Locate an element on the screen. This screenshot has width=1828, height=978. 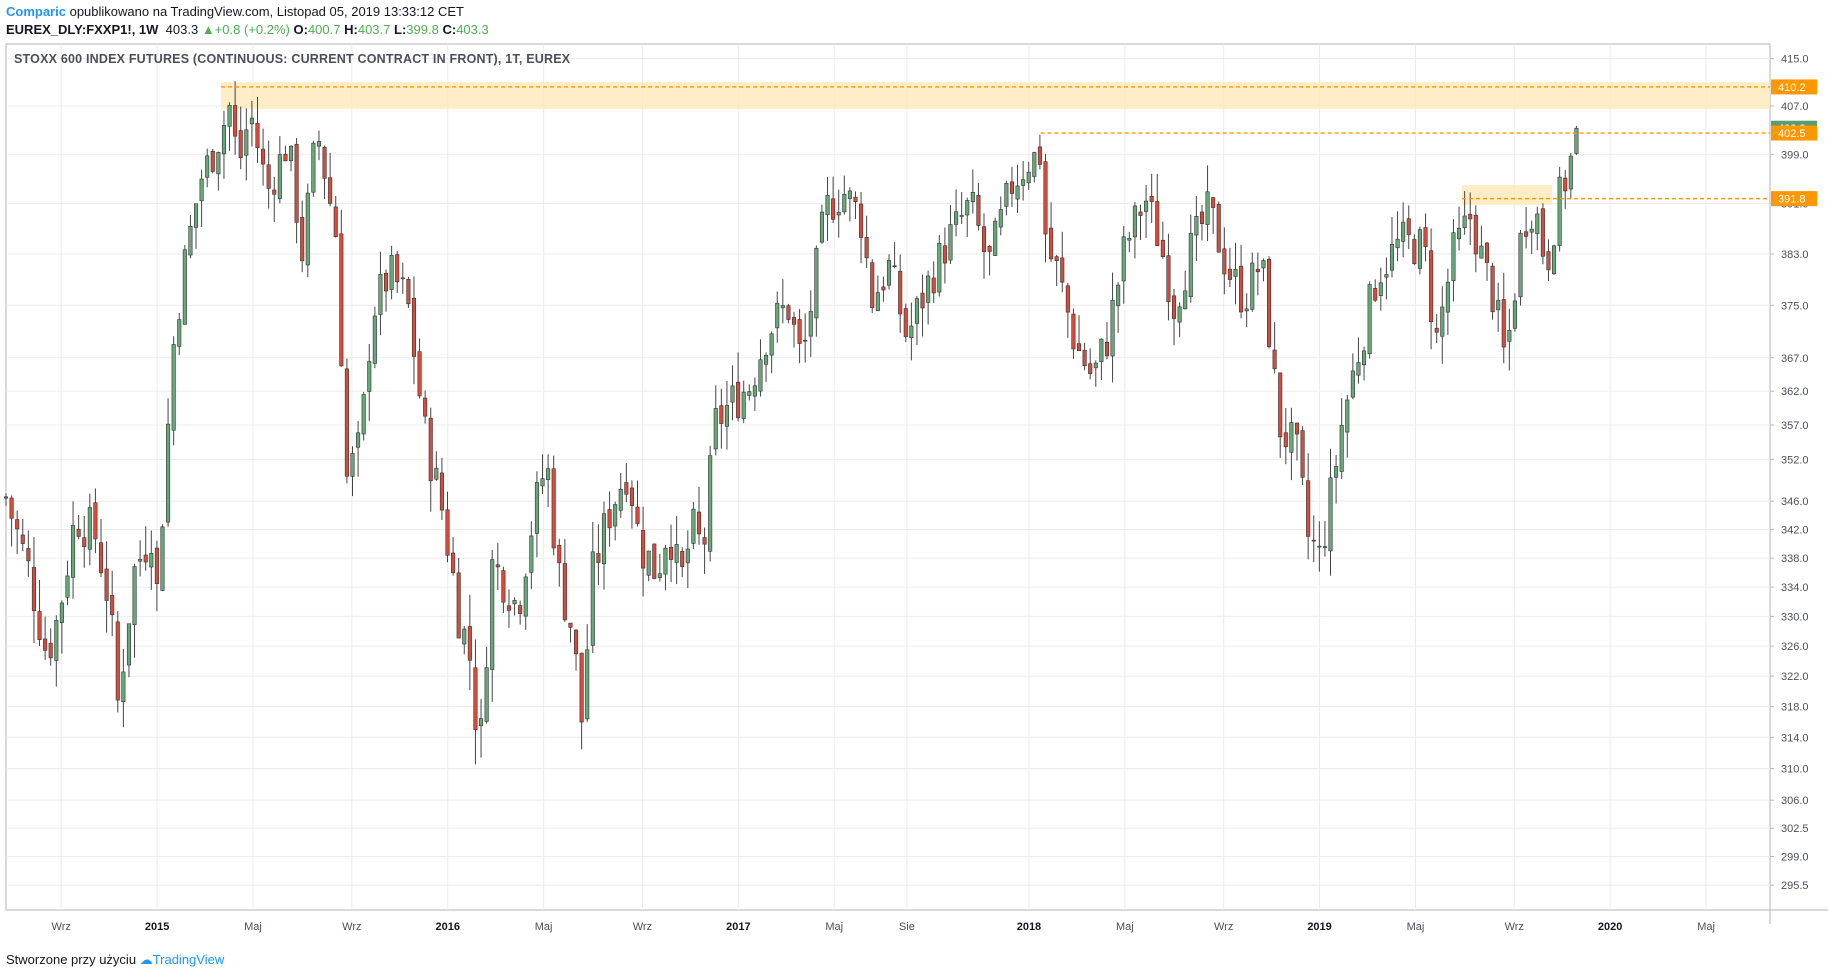
last-price: 403.3 is located at coordinates (182, 29).